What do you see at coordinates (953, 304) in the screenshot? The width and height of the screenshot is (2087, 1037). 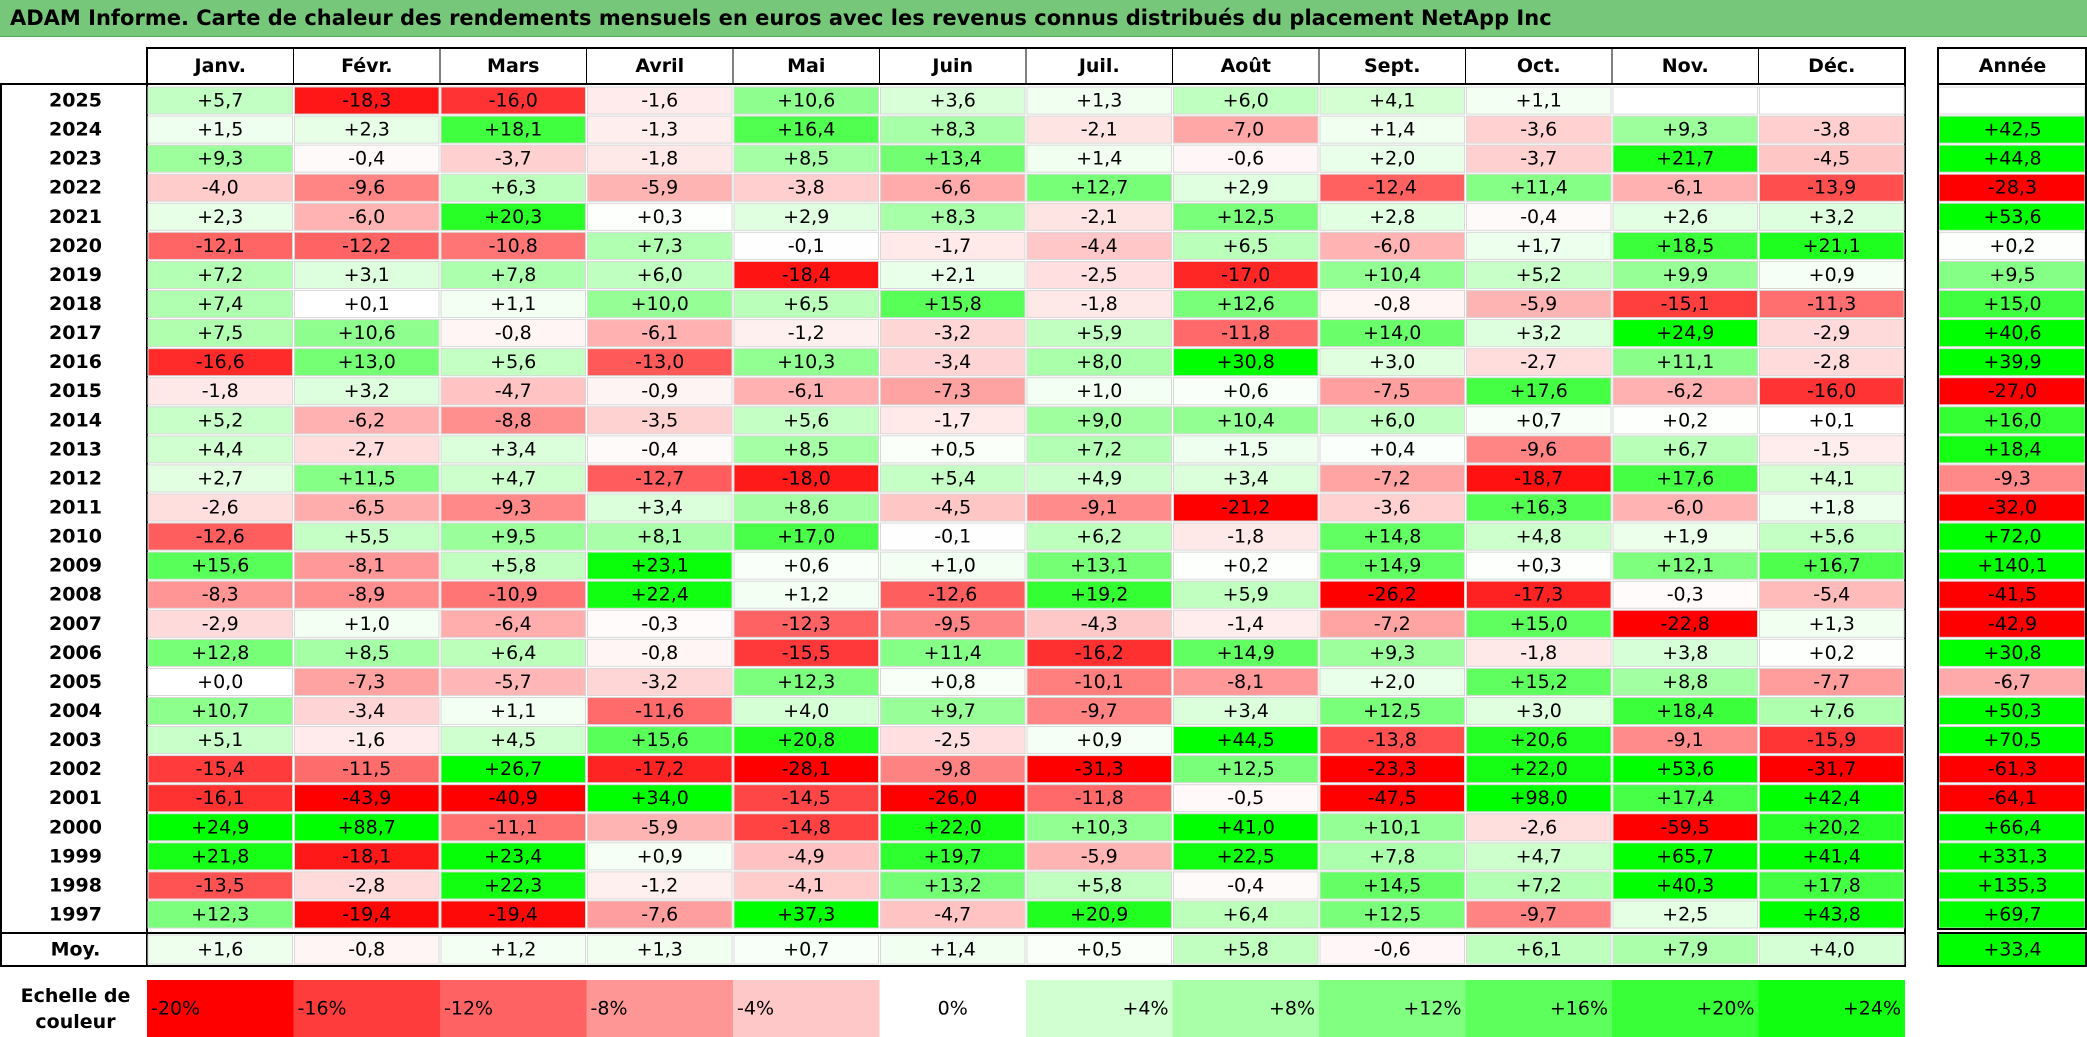 I see `cell-value: +15,8` at bounding box center [953, 304].